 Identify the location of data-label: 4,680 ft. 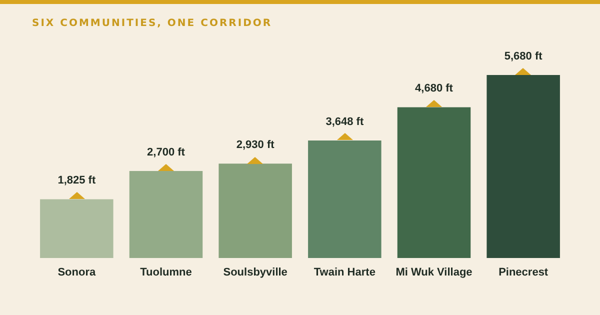
(434, 88).